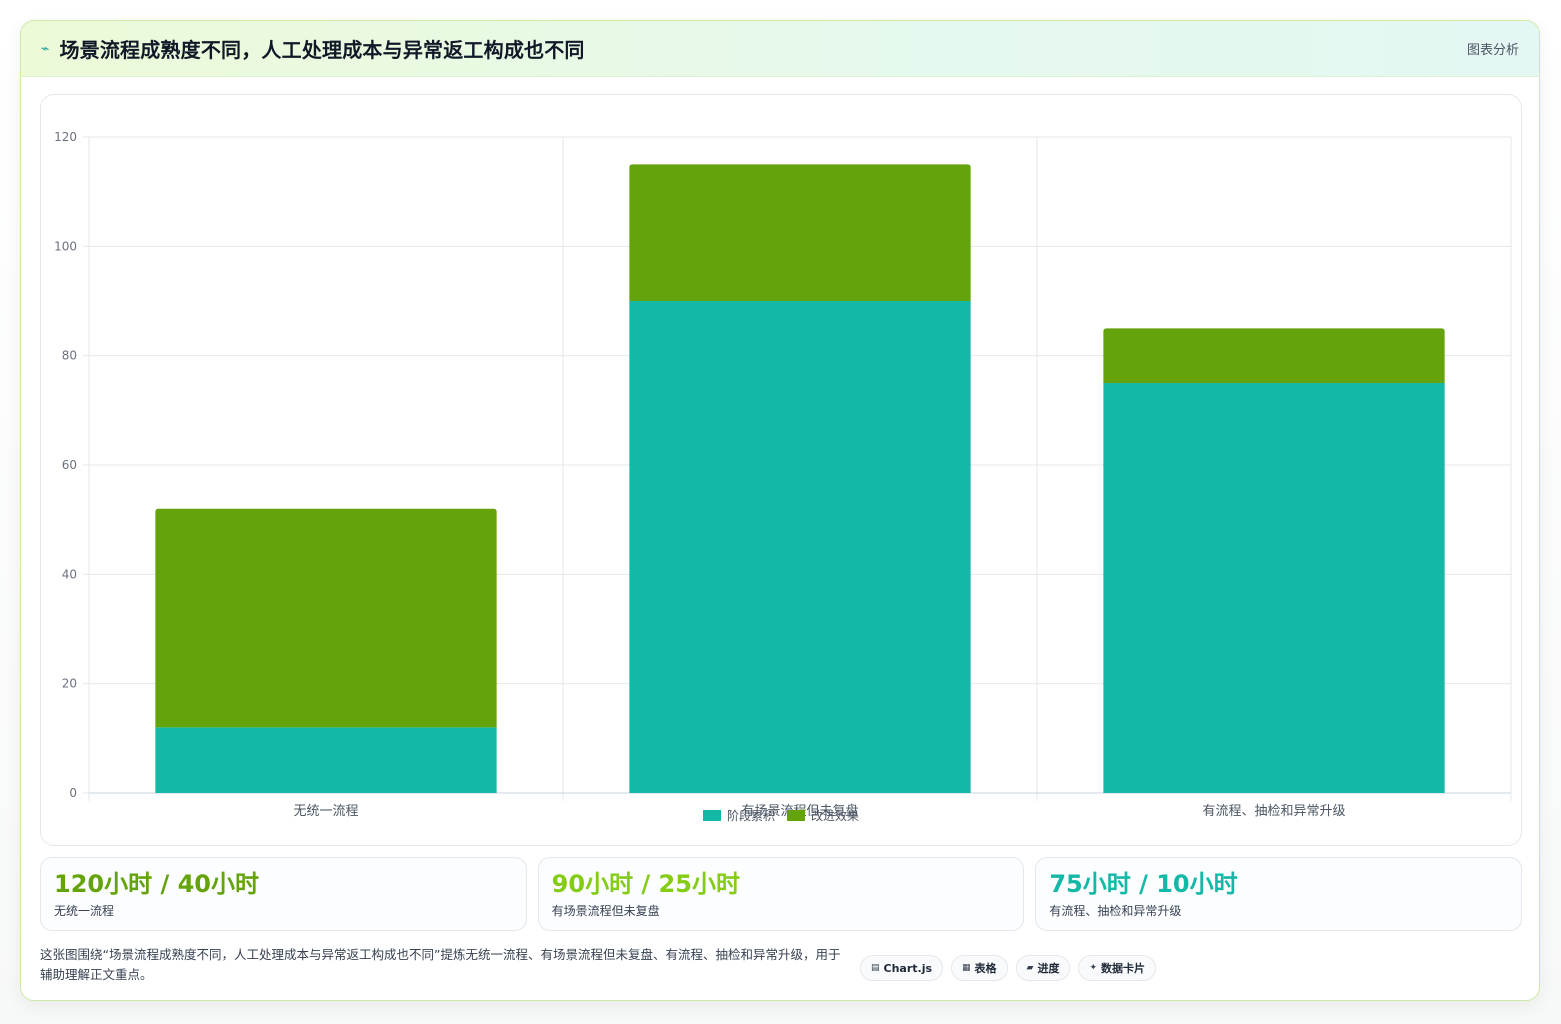  I want to click on stat-value: 90小时 / 25小时, so click(645, 884).